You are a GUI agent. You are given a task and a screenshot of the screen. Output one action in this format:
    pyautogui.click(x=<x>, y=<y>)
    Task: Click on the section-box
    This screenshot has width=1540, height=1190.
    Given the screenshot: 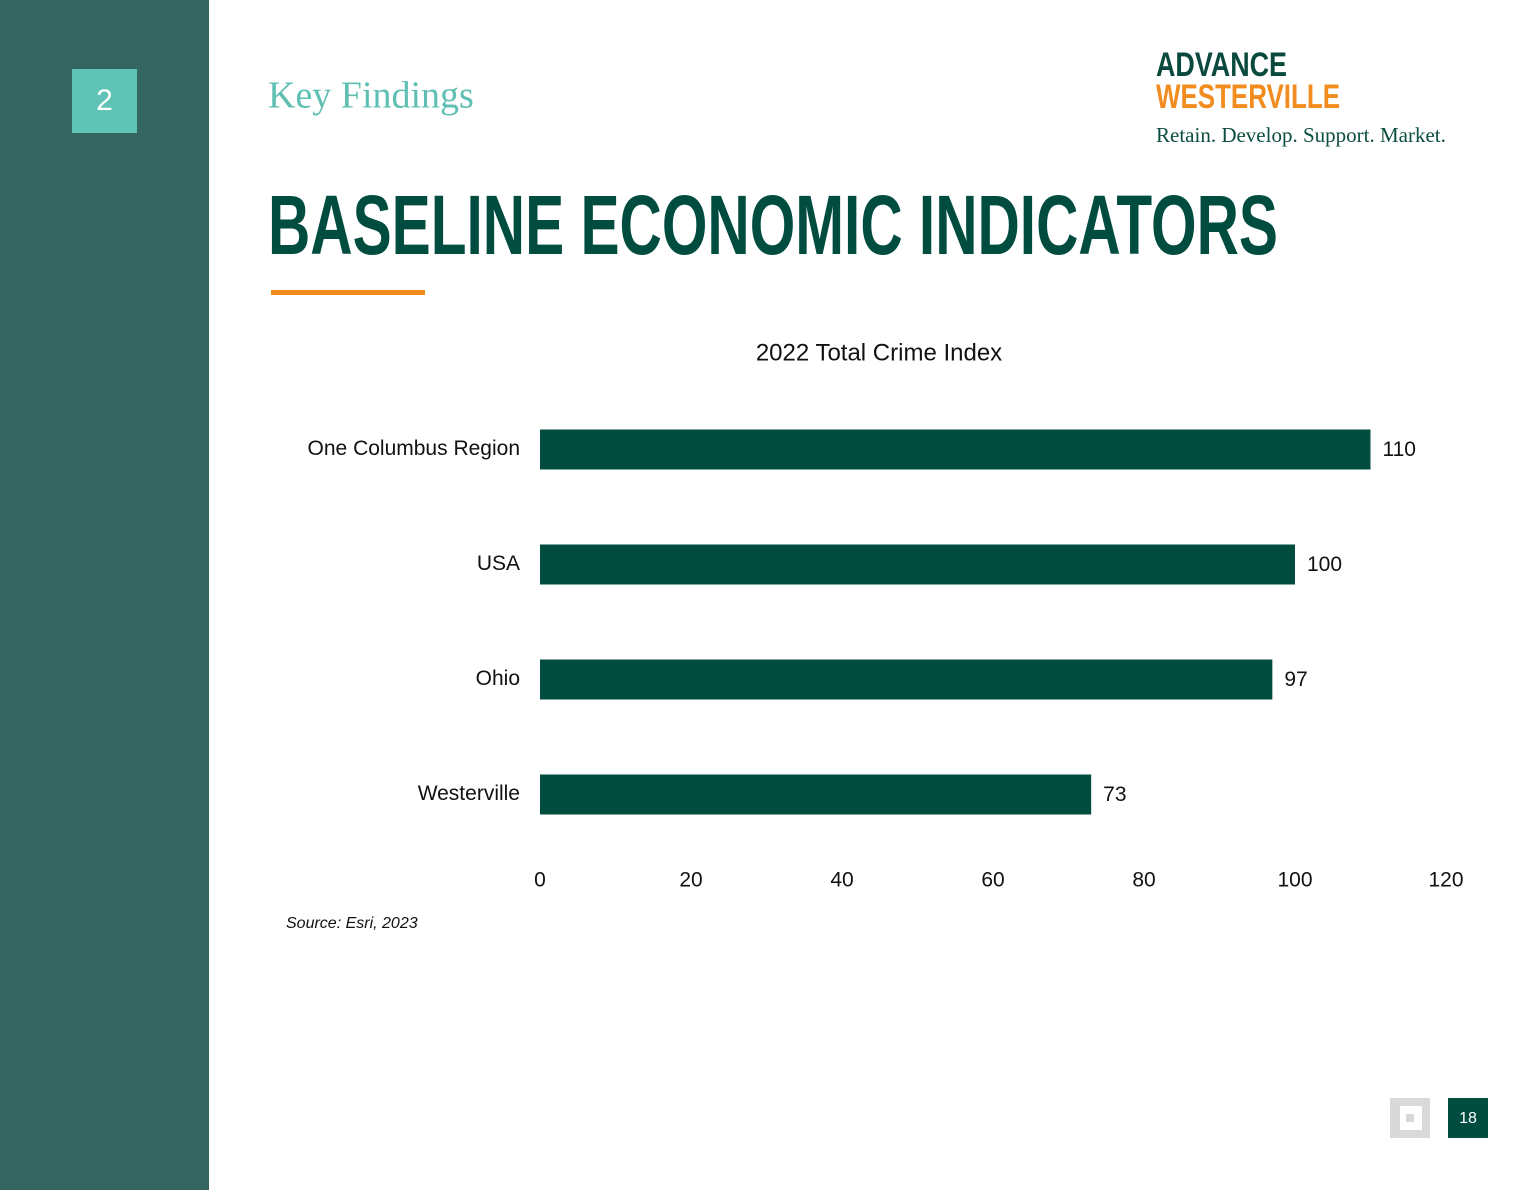 What is the action you would take?
    pyautogui.click(x=104, y=101)
    